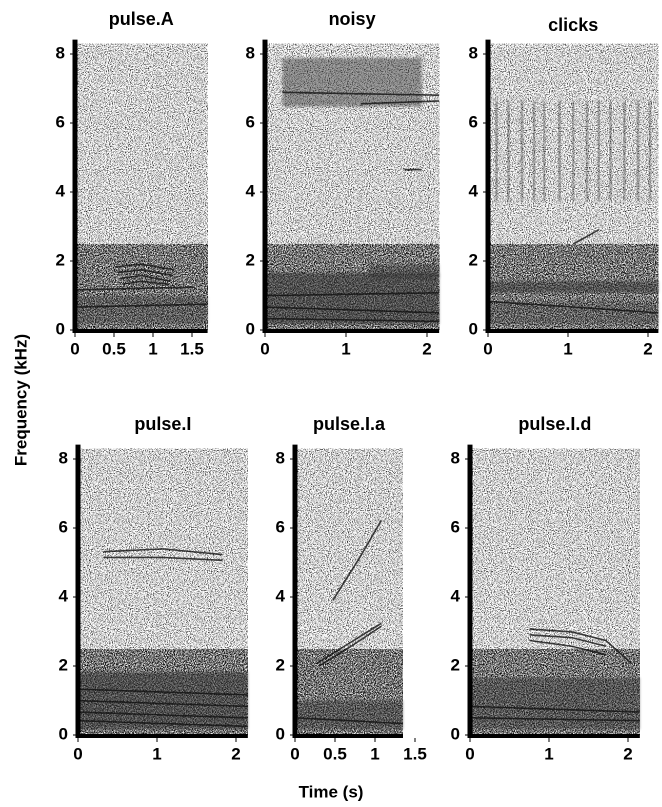  Describe the element at coordinates (141, 19) in the screenshot. I see `panel-title: pulse.A` at that location.